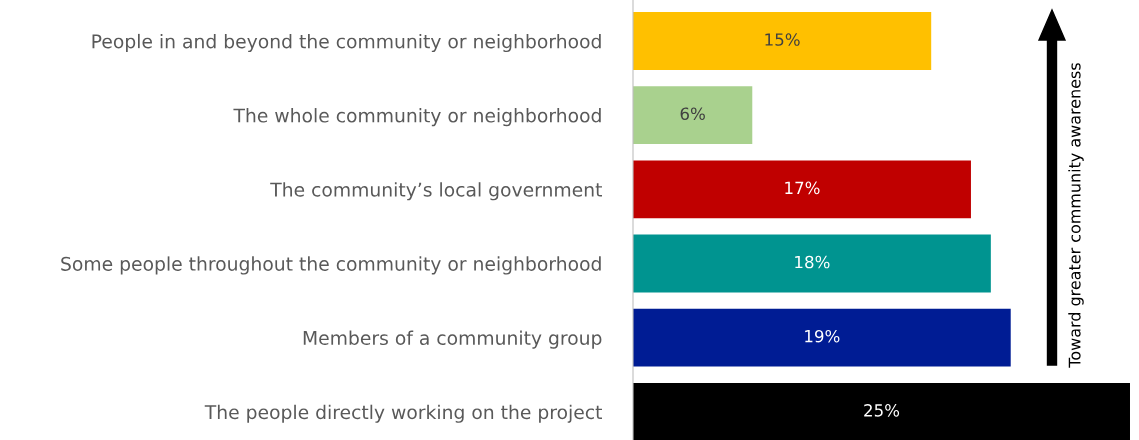 The height and width of the screenshot is (440, 1139). Describe the element at coordinates (452, 339) in the screenshot. I see `y-tick-label: Members of a community group` at that location.